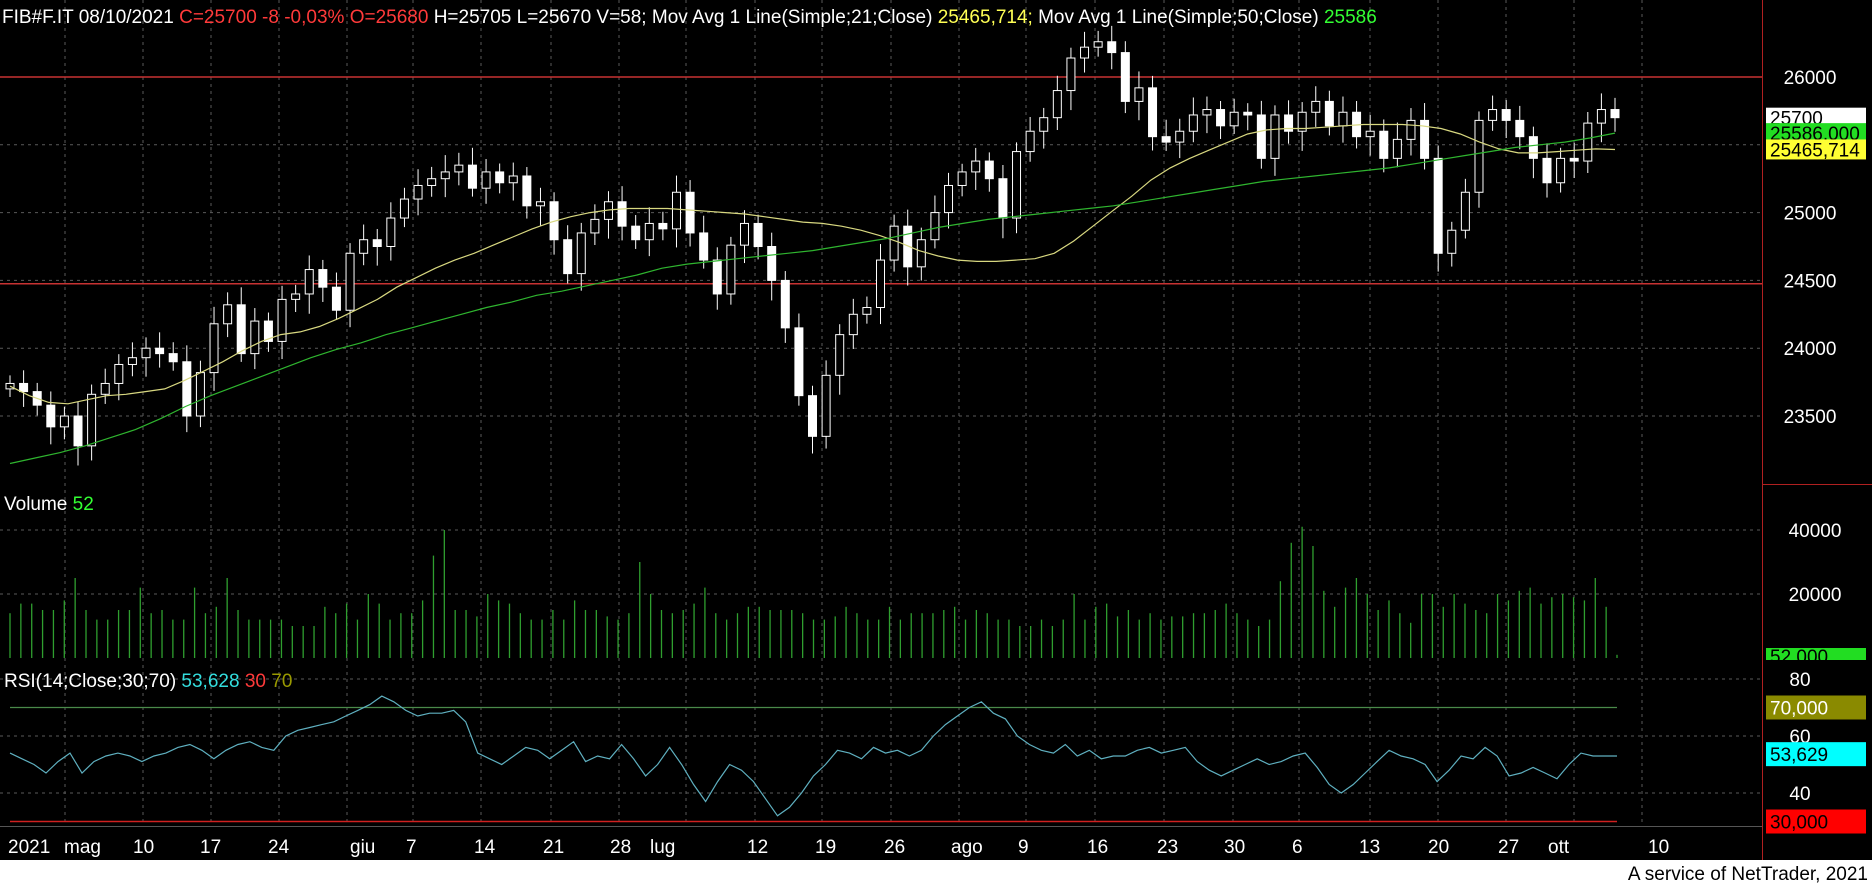 The image size is (1872, 888). Describe the element at coordinates (1181, 17) in the screenshot. I see `header-legend-part: Mov Avg 1 Line(Simple;50;Close)` at that location.